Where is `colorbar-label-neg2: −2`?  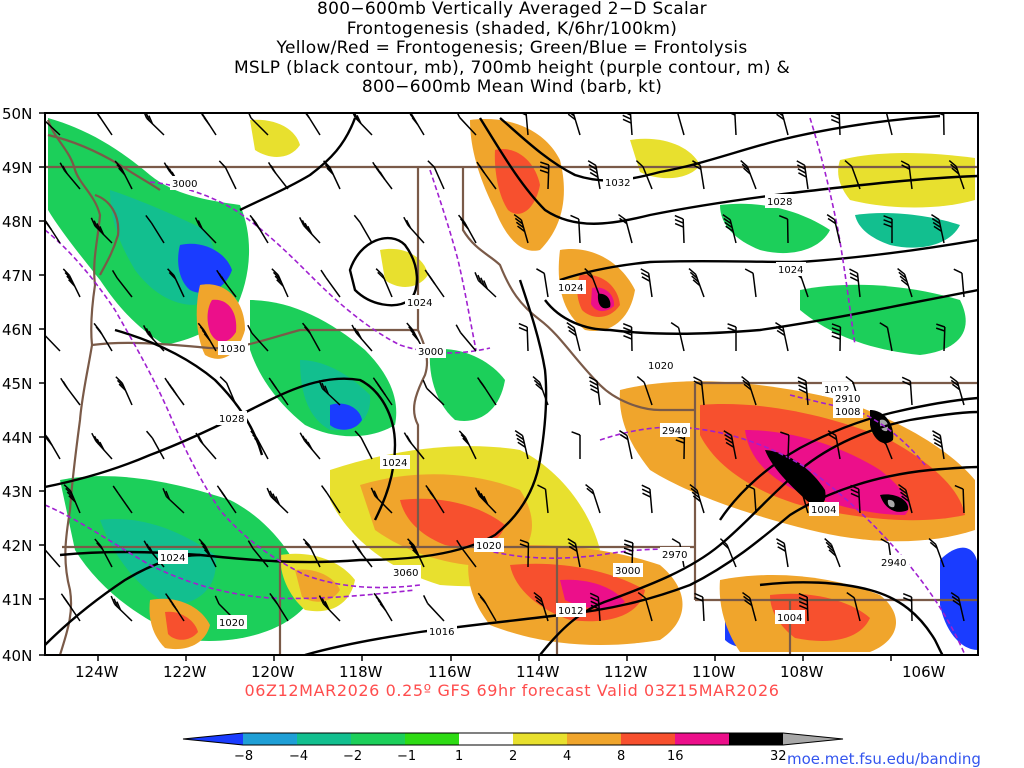
colorbar-label-neg2: −2 is located at coordinates (352, 756).